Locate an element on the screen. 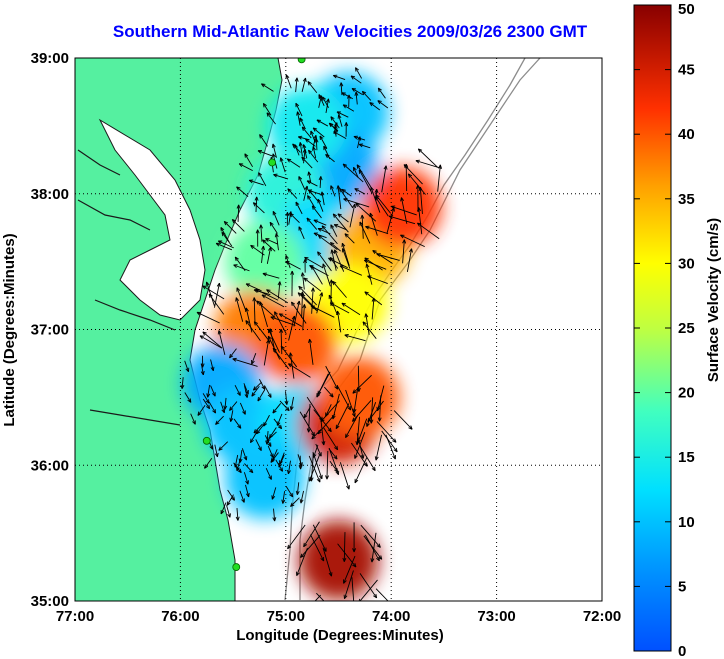 The image size is (724, 659). colorbar-label: Surface Velocity (cm/s) is located at coordinates (713, 300).